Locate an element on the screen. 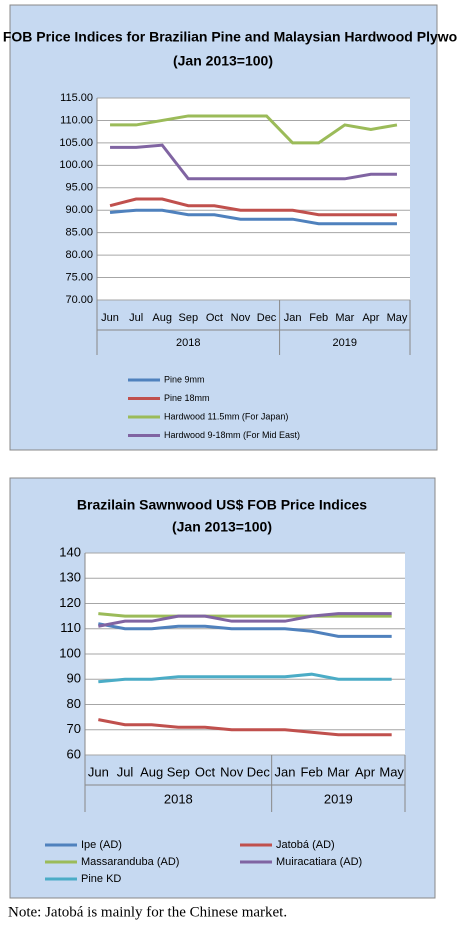 Image resolution: width=457 pixels, height=935 pixels. legend-label: Pine 18mm is located at coordinates (187, 398).